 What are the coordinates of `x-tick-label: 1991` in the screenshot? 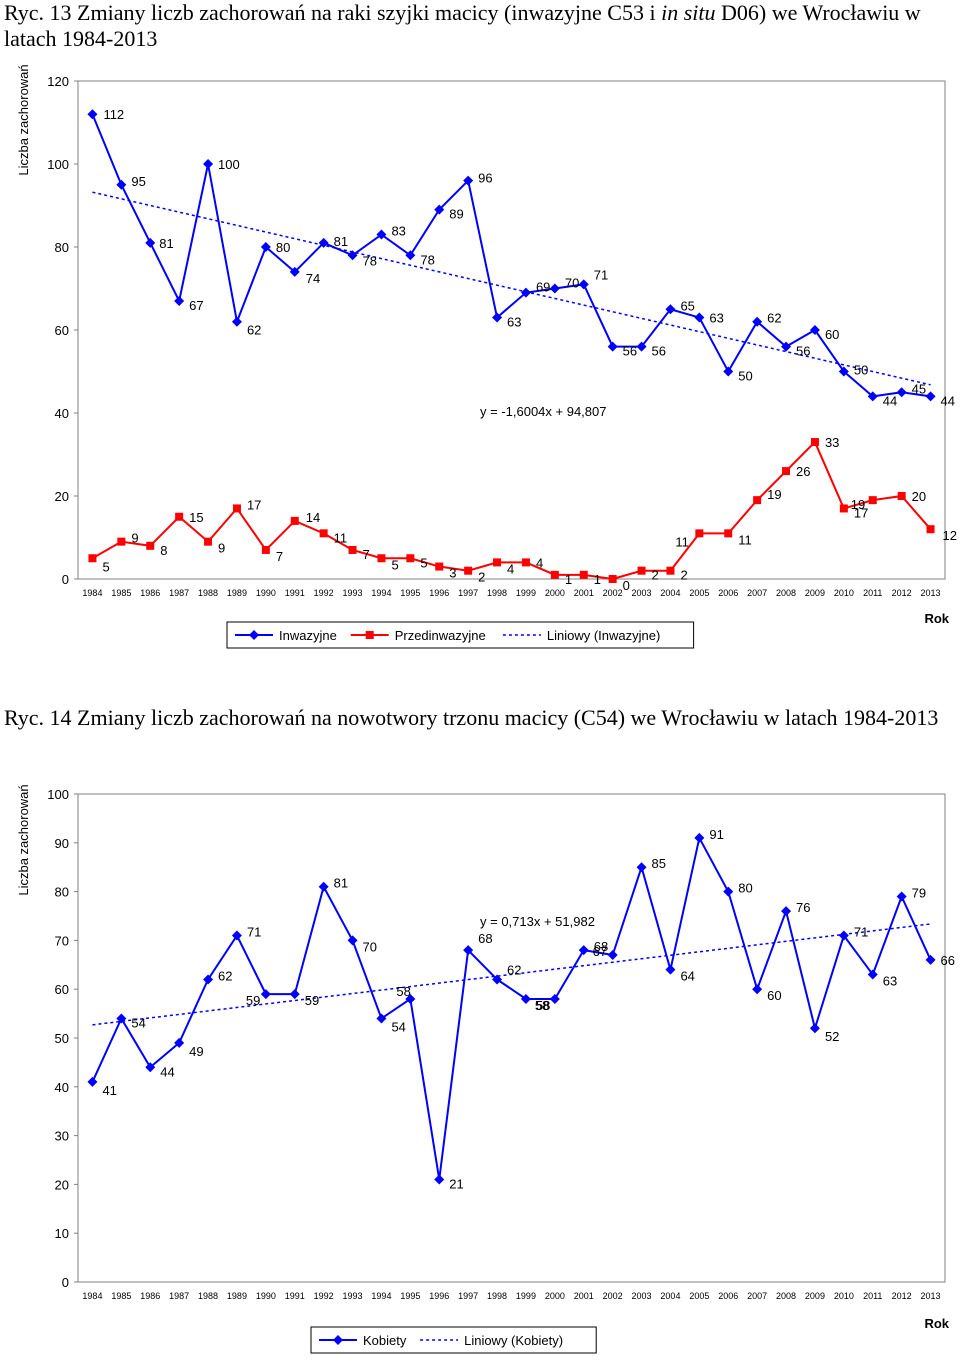 It's located at (295, 1296).